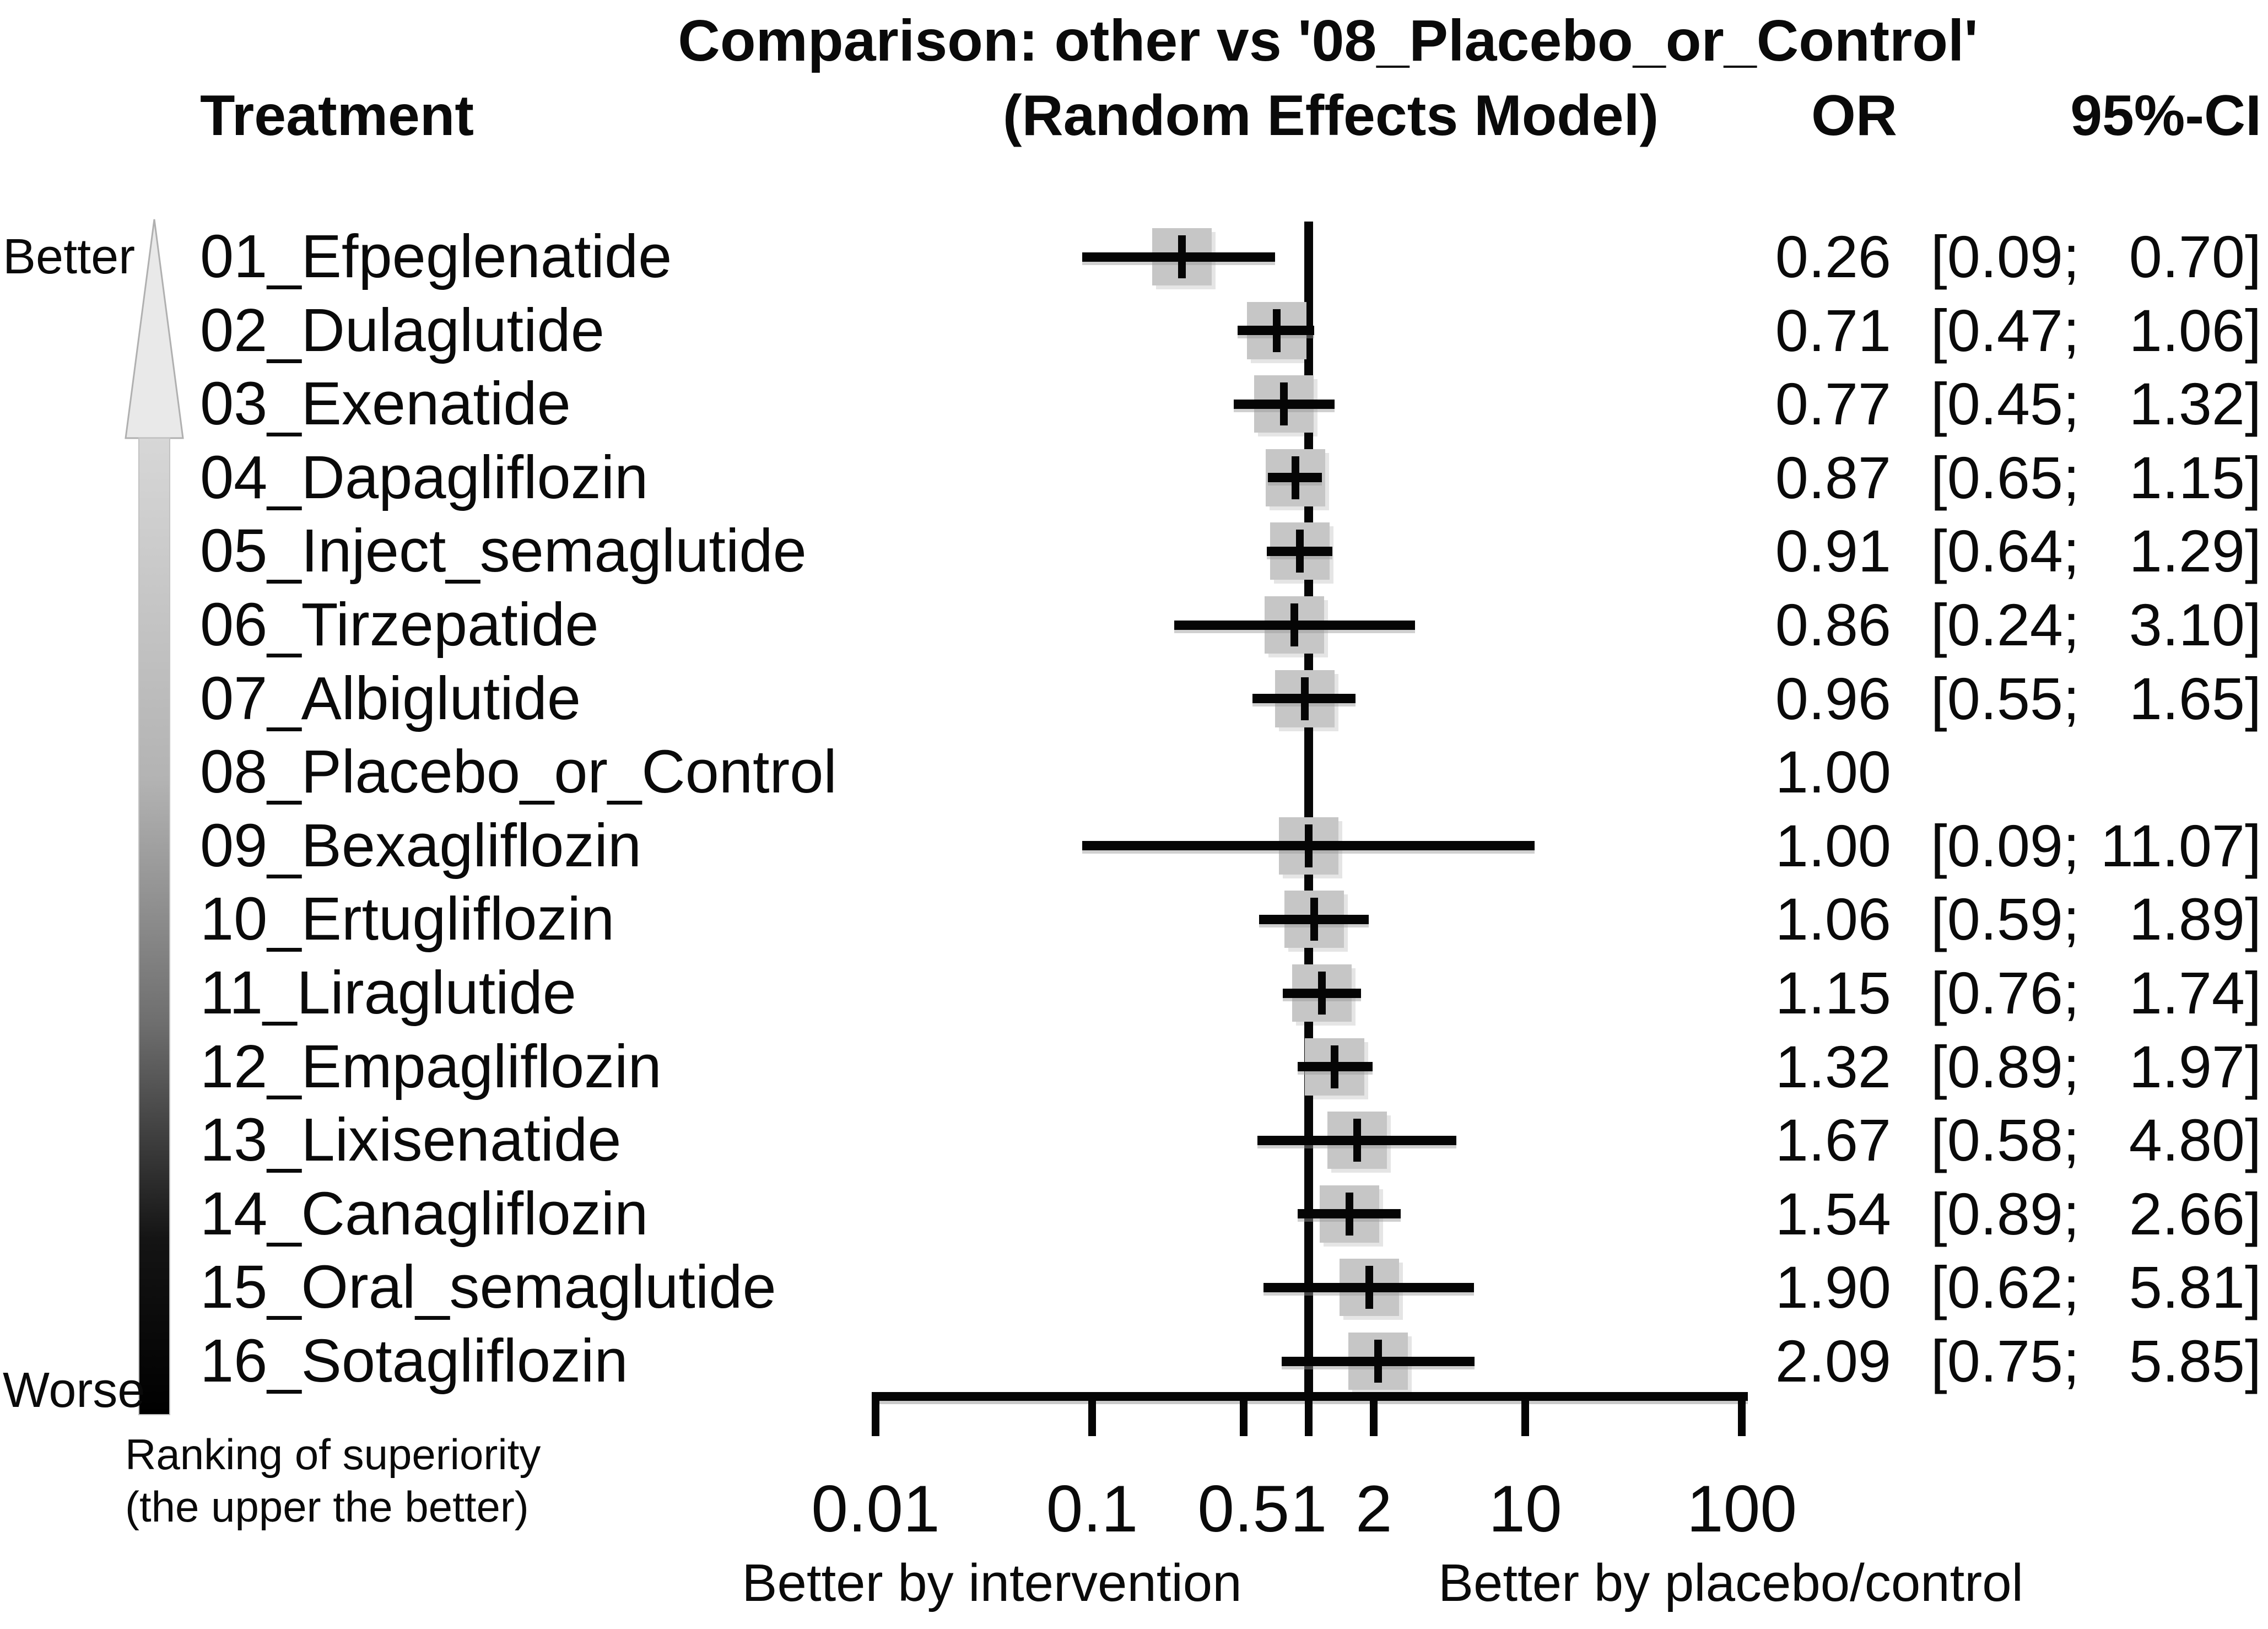 This screenshot has width=2268, height=1629. What do you see at coordinates (74, 1390) in the screenshot?
I see `worse-label: Worse` at bounding box center [74, 1390].